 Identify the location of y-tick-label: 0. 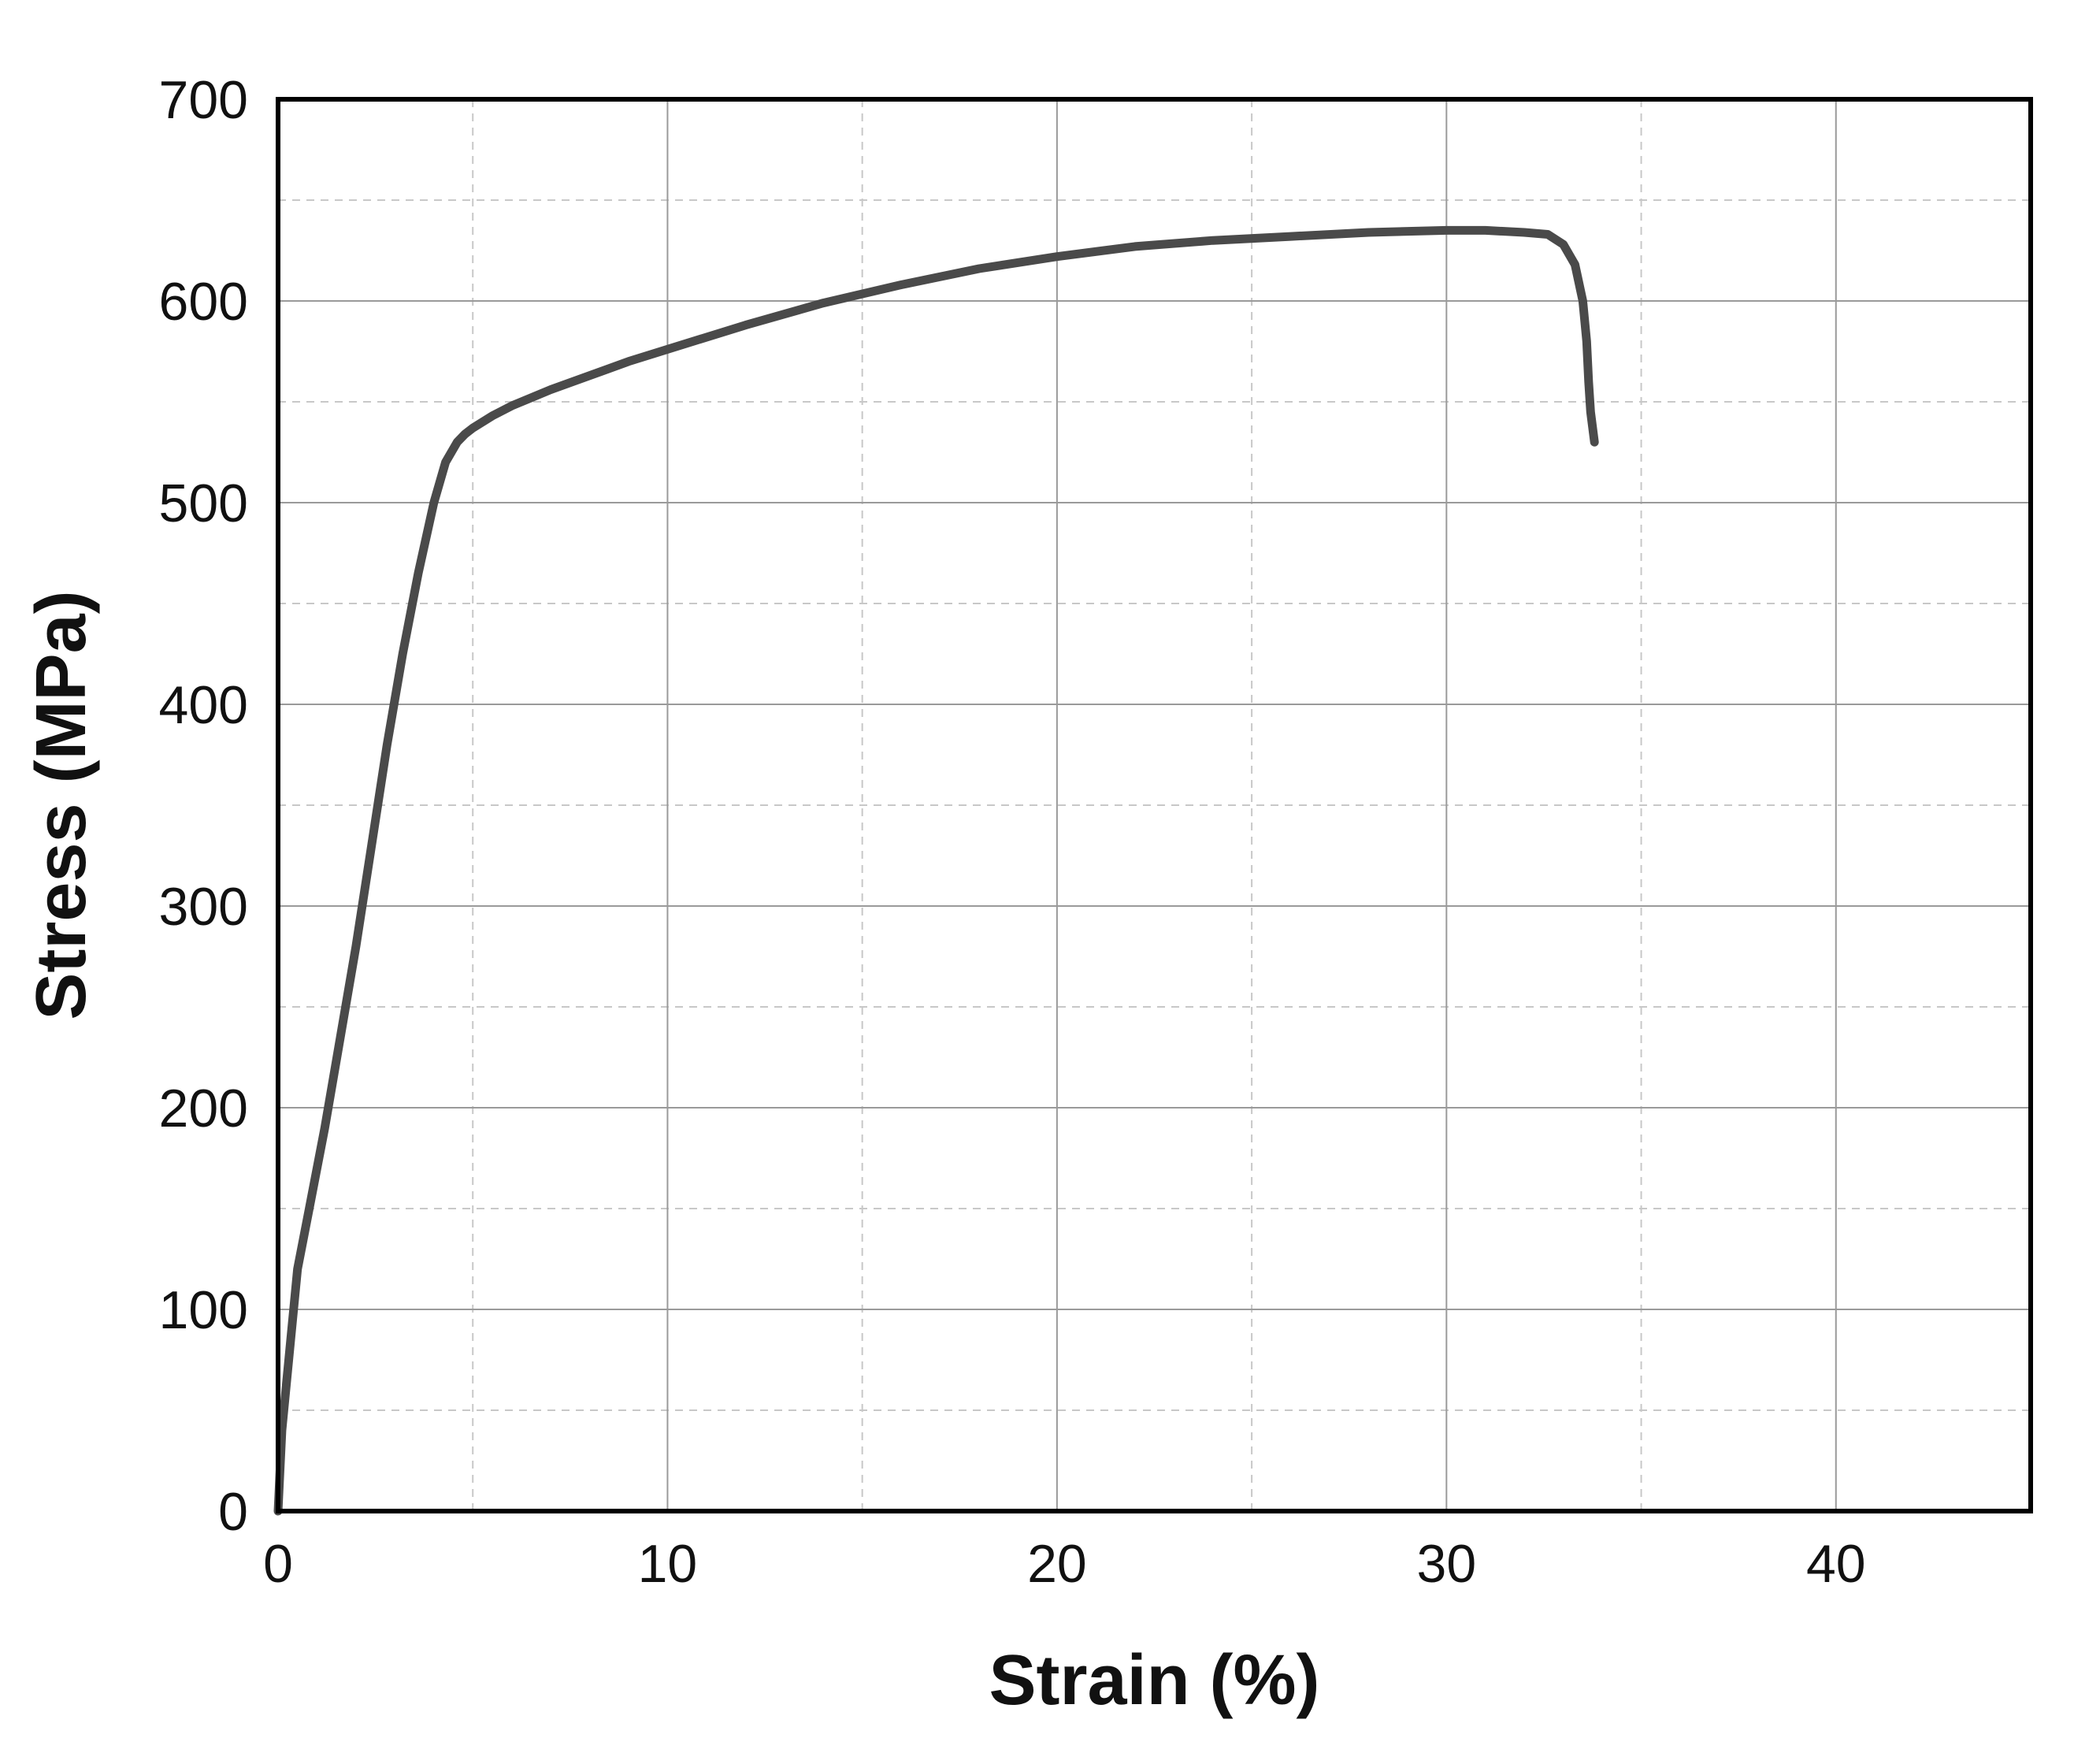
(233, 1512).